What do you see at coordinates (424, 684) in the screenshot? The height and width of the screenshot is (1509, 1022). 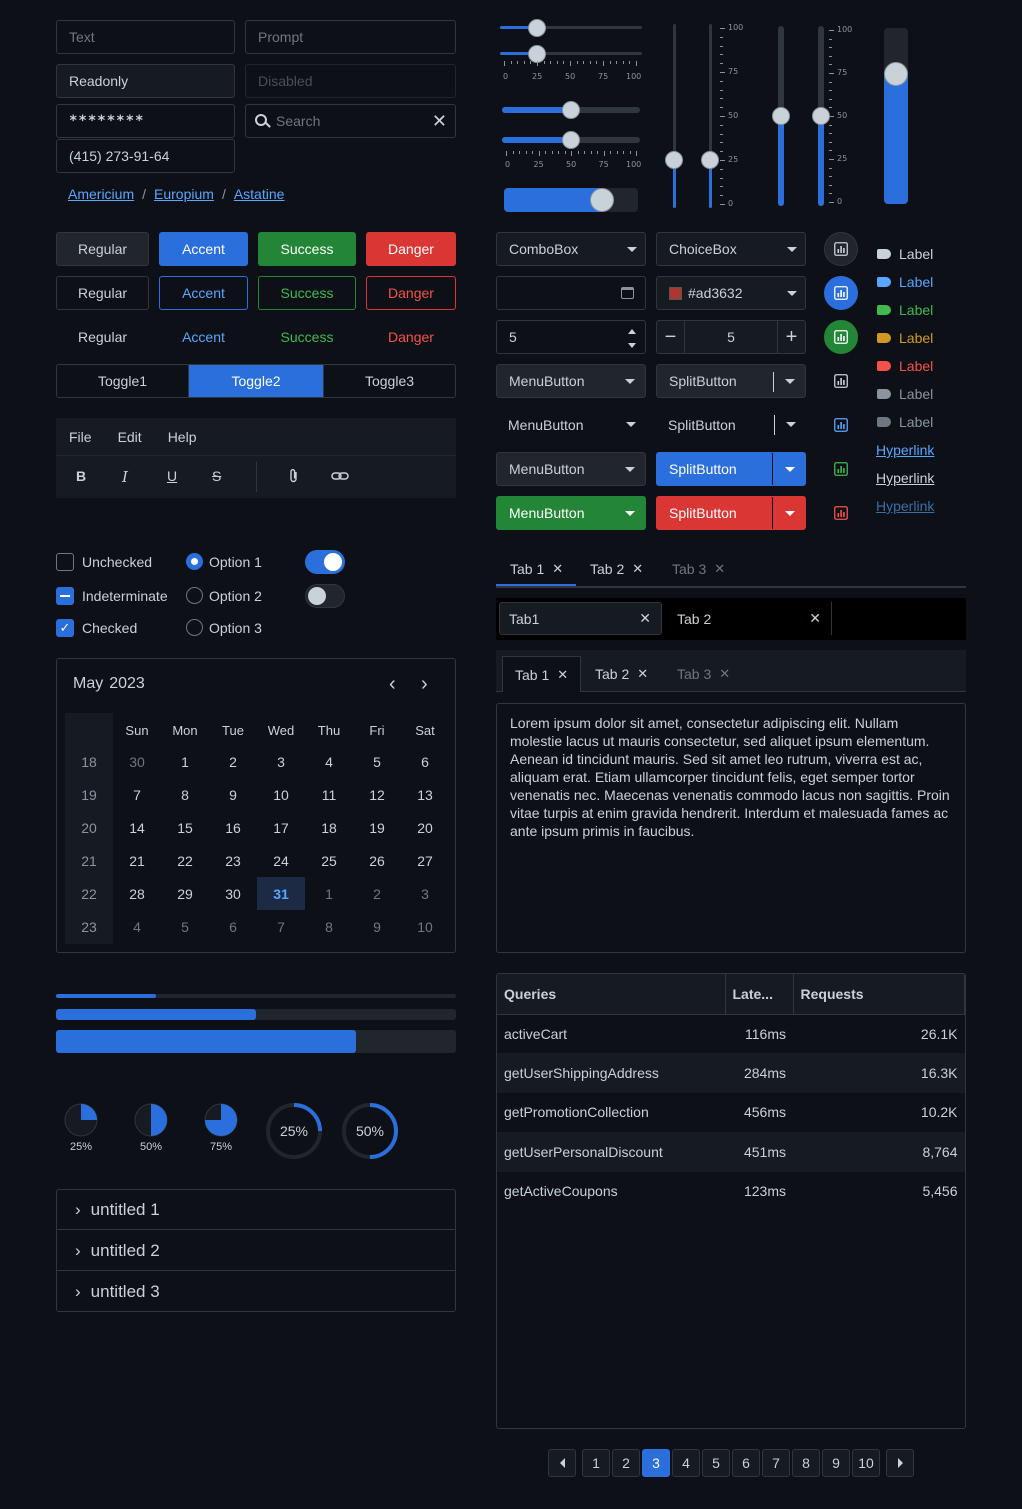 I see `chevron-right-icon: ›` at bounding box center [424, 684].